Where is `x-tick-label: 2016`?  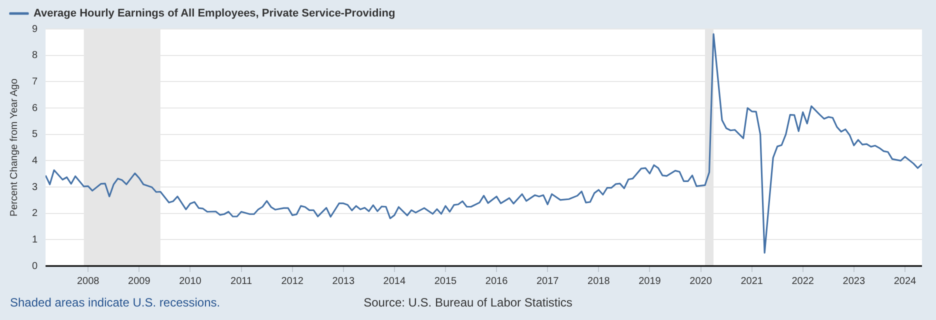
x-tick-label: 2016 is located at coordinates (496, 281).